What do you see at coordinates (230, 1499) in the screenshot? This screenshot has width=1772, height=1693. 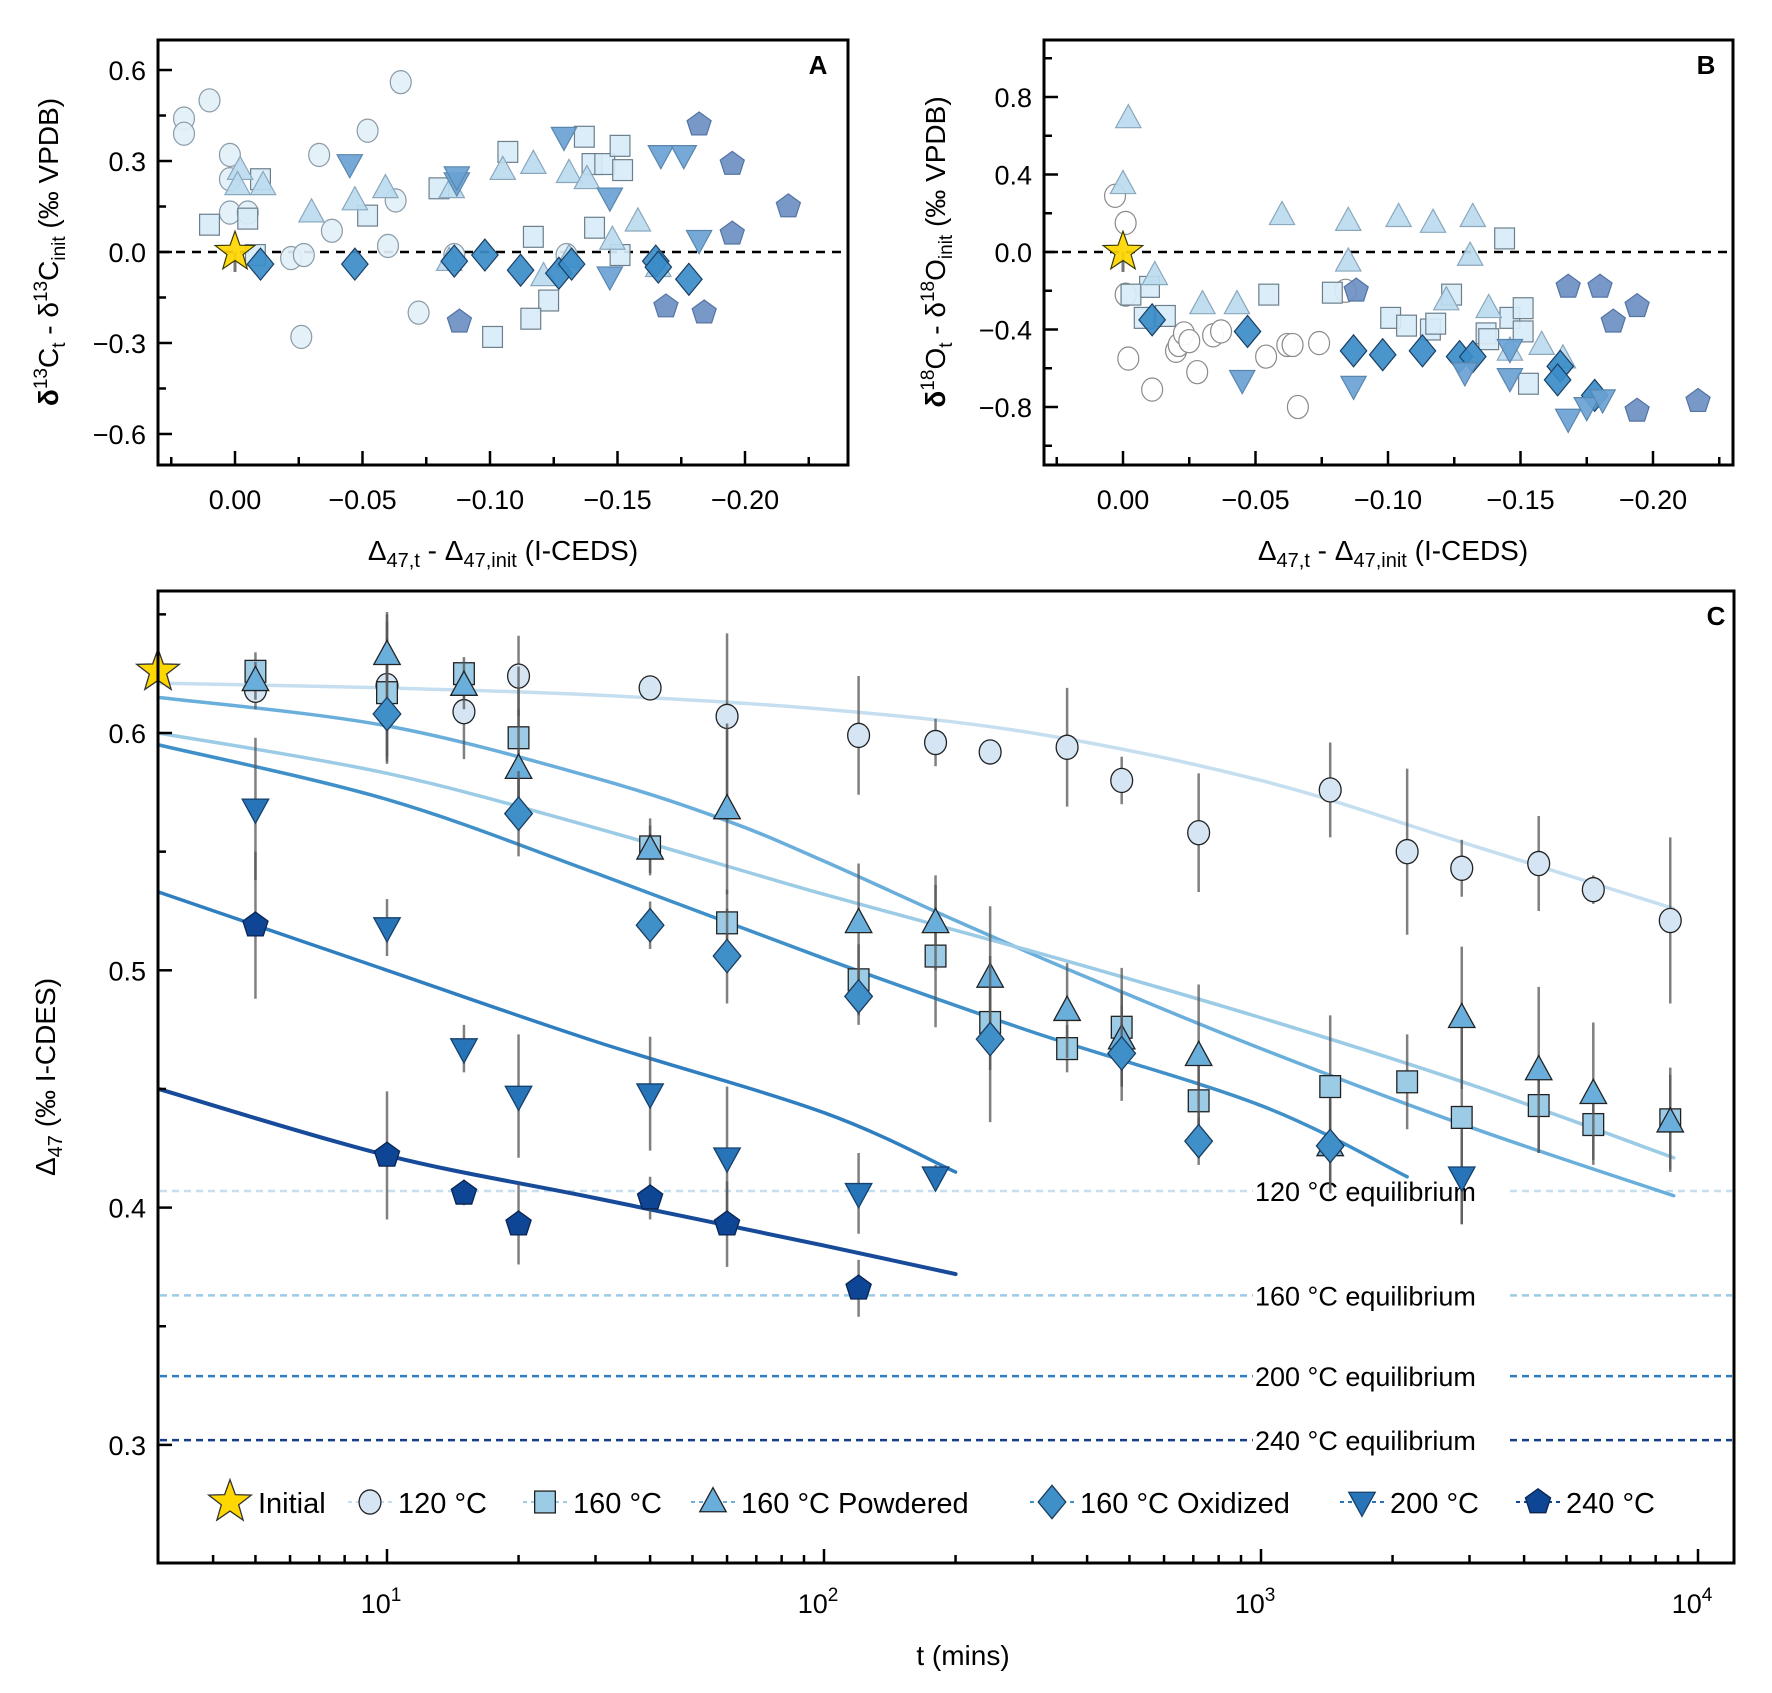 I see `legend-marker-initial` at bounding box center [230, 1499].